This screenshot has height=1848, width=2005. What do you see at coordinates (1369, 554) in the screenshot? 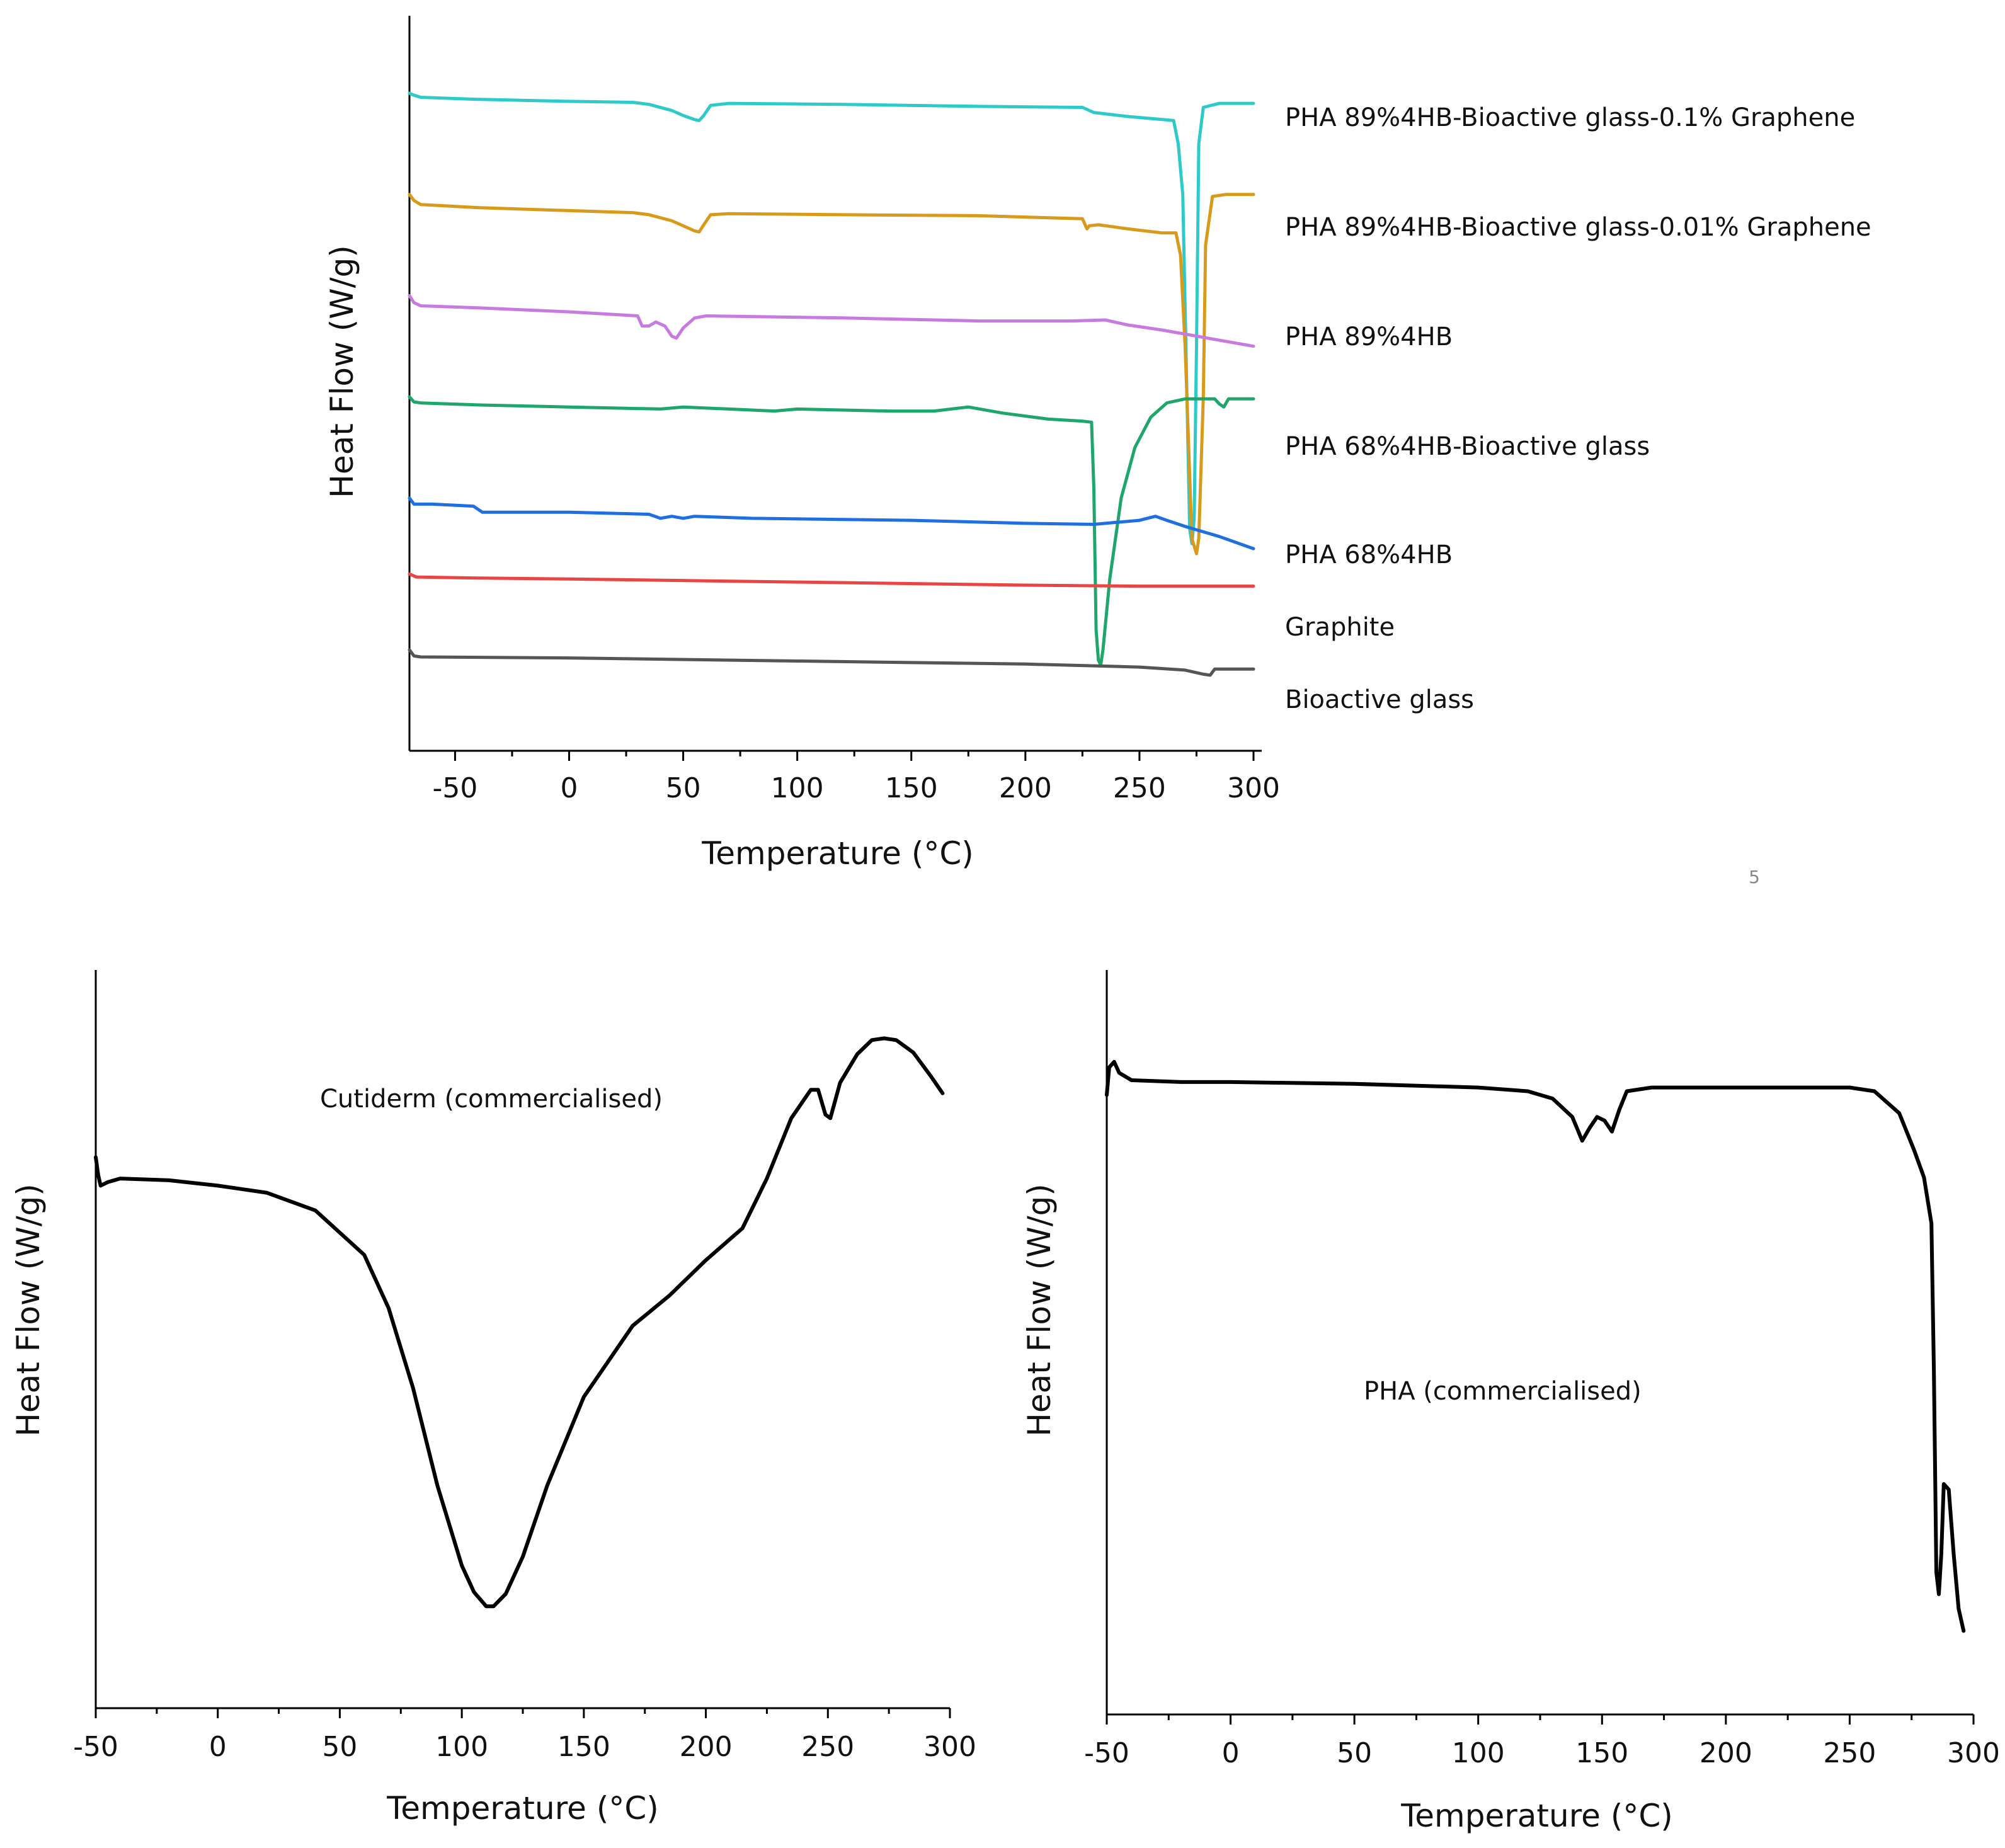
I see `legend-label: PHA 68%4HB` at bounding box center [1369, 554].